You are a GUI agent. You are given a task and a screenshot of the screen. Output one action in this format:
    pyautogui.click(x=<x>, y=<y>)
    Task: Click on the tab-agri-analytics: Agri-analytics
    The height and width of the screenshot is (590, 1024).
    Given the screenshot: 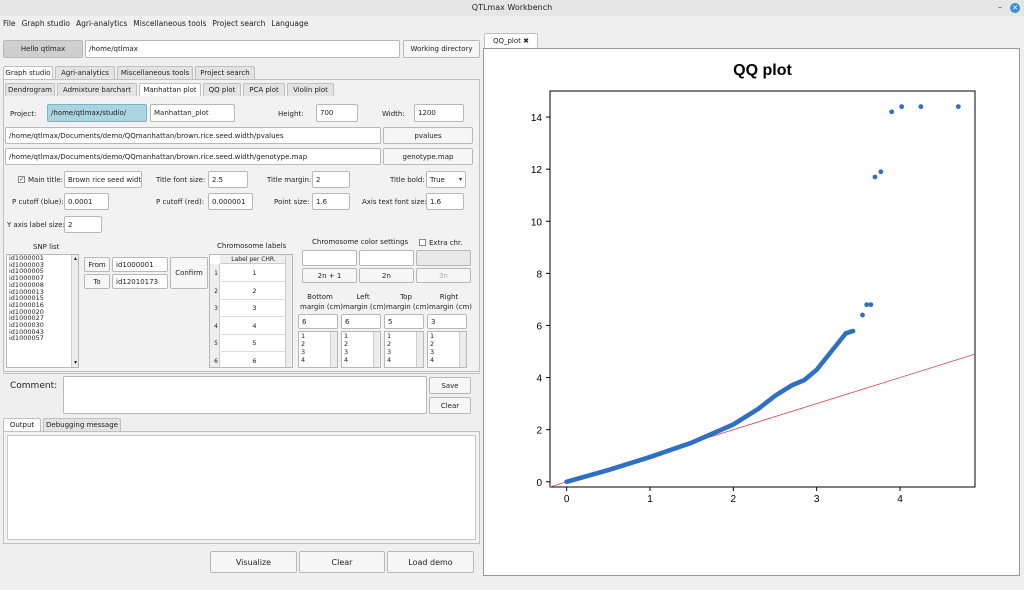 What is the action you would take?
    pyautogui.click(x=85, y=72)
    